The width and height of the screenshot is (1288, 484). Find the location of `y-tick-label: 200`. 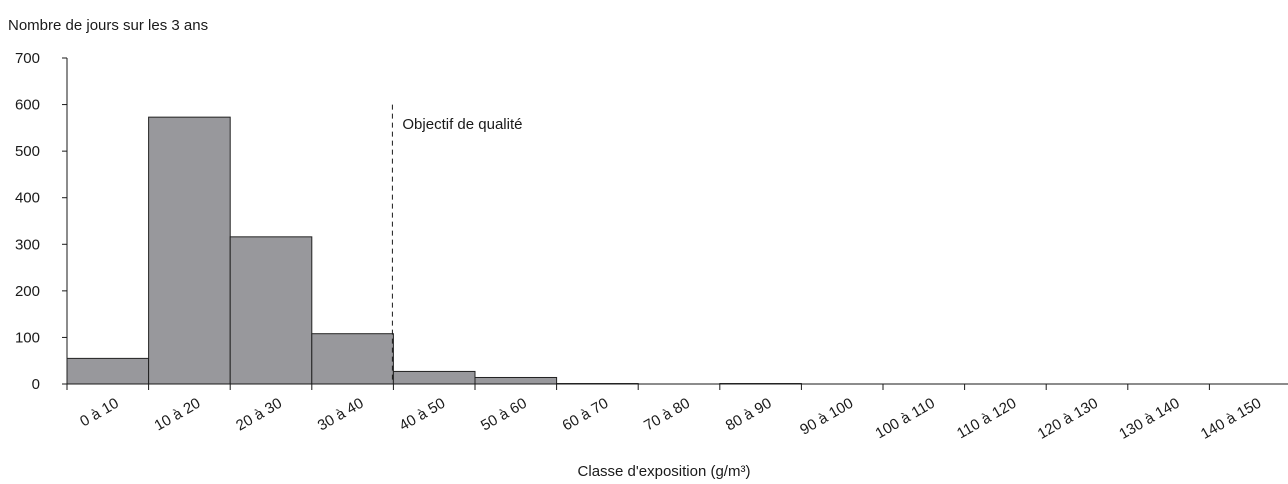

y-tick-label: 200 is located at coordinates (27, 291).